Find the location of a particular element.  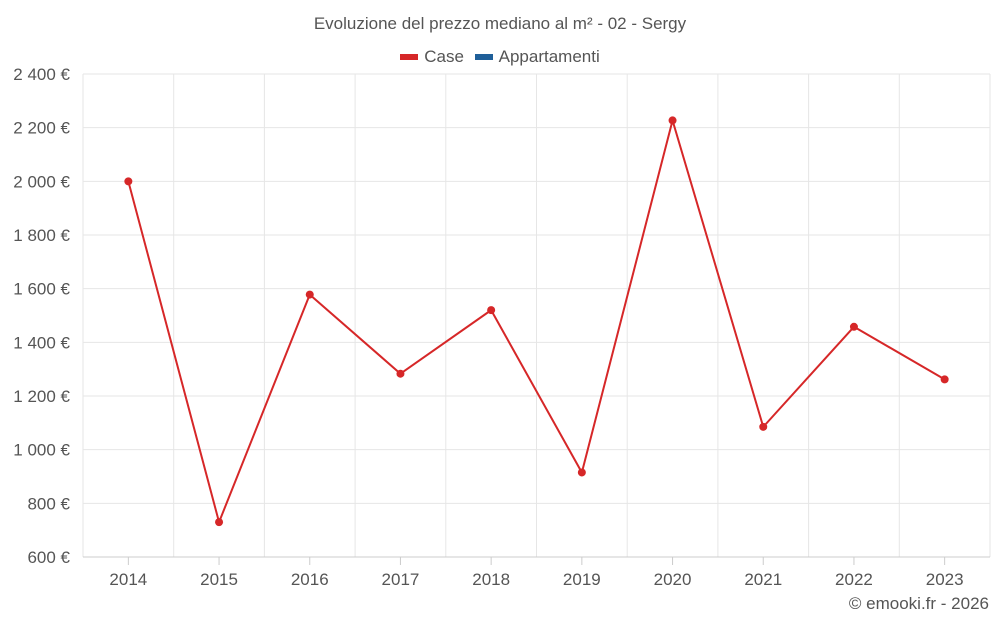

x-tick-label: 2020 is located at coordinates (673, 579).